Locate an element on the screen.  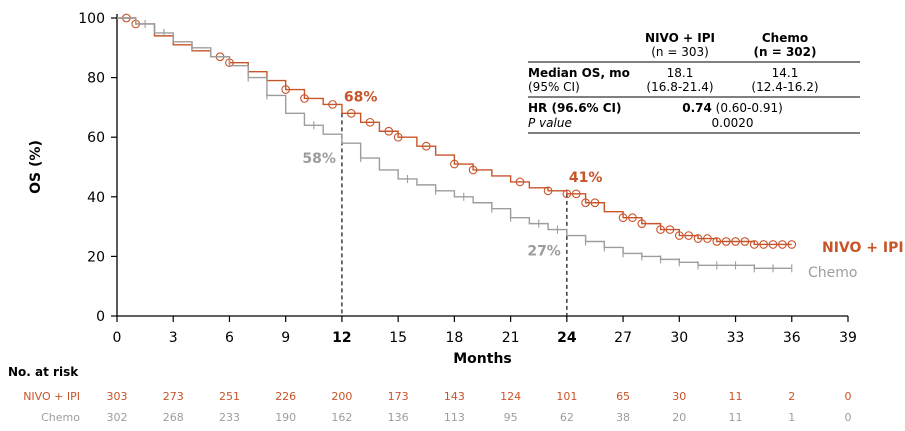
x-tick-label: 24 is located at coordinates (567, 338).